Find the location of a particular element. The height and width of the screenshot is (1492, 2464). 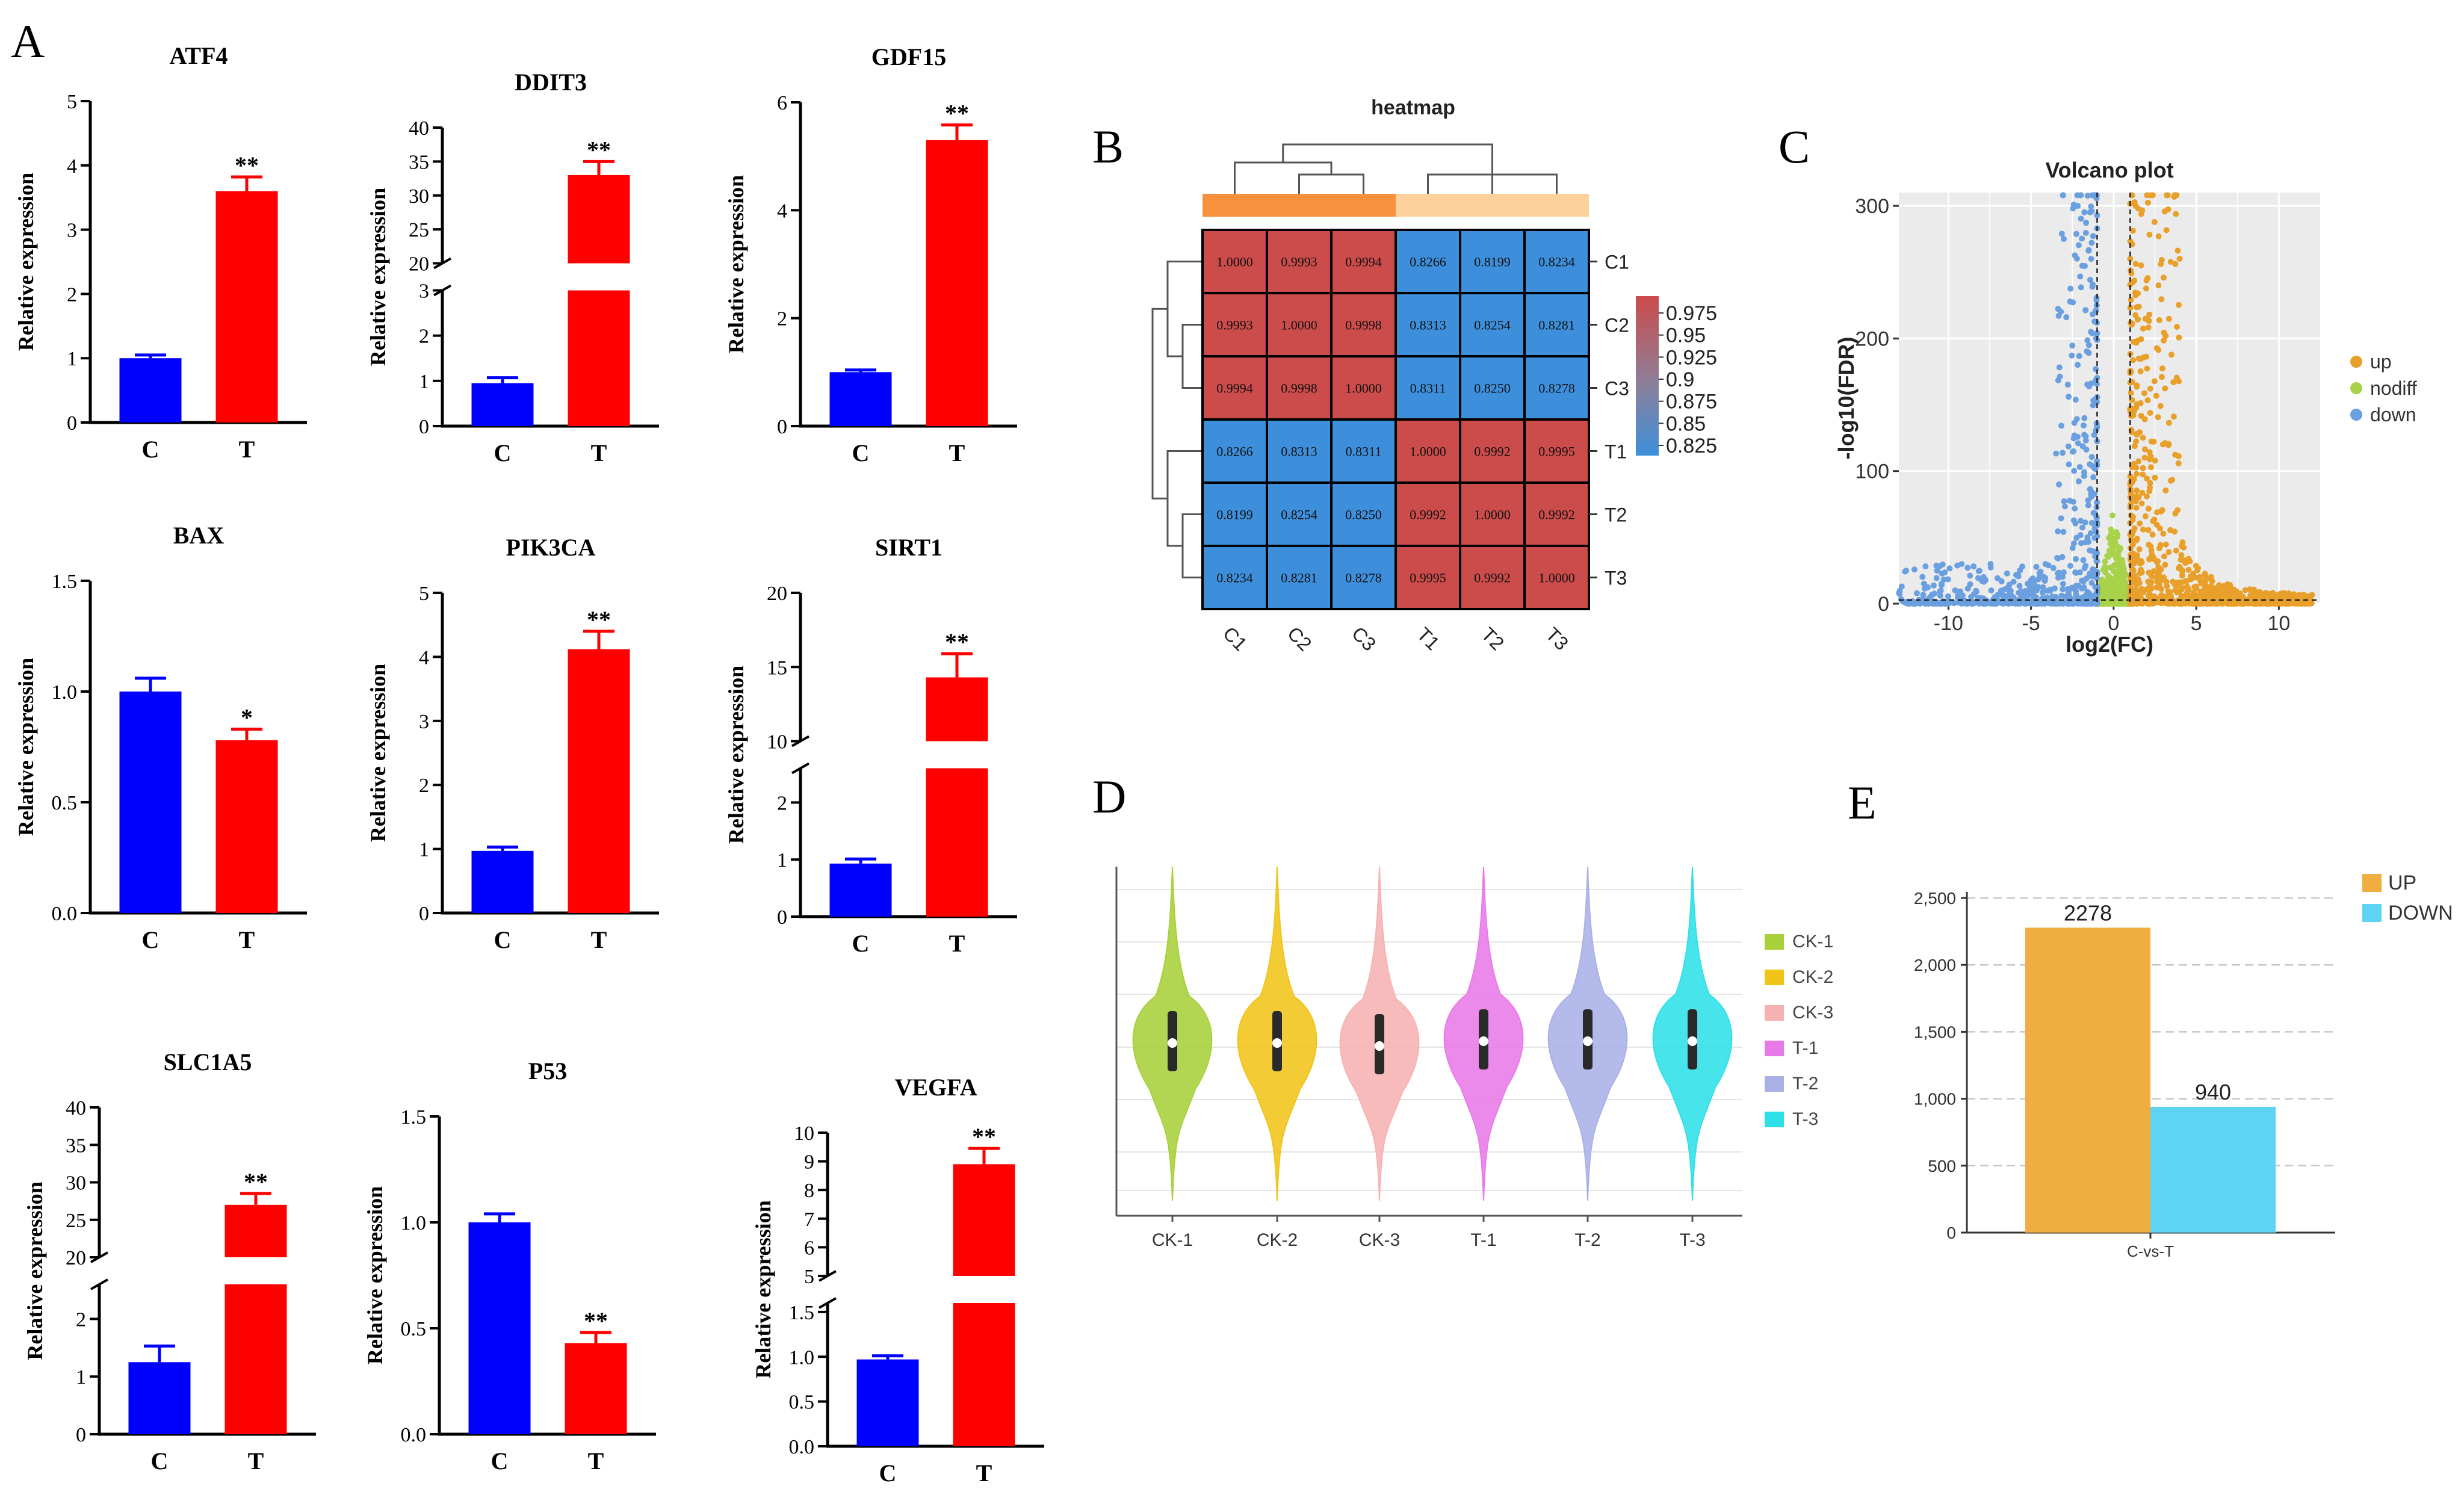

y-tick-label: 1.5 is located at coordinates (414, 1117).